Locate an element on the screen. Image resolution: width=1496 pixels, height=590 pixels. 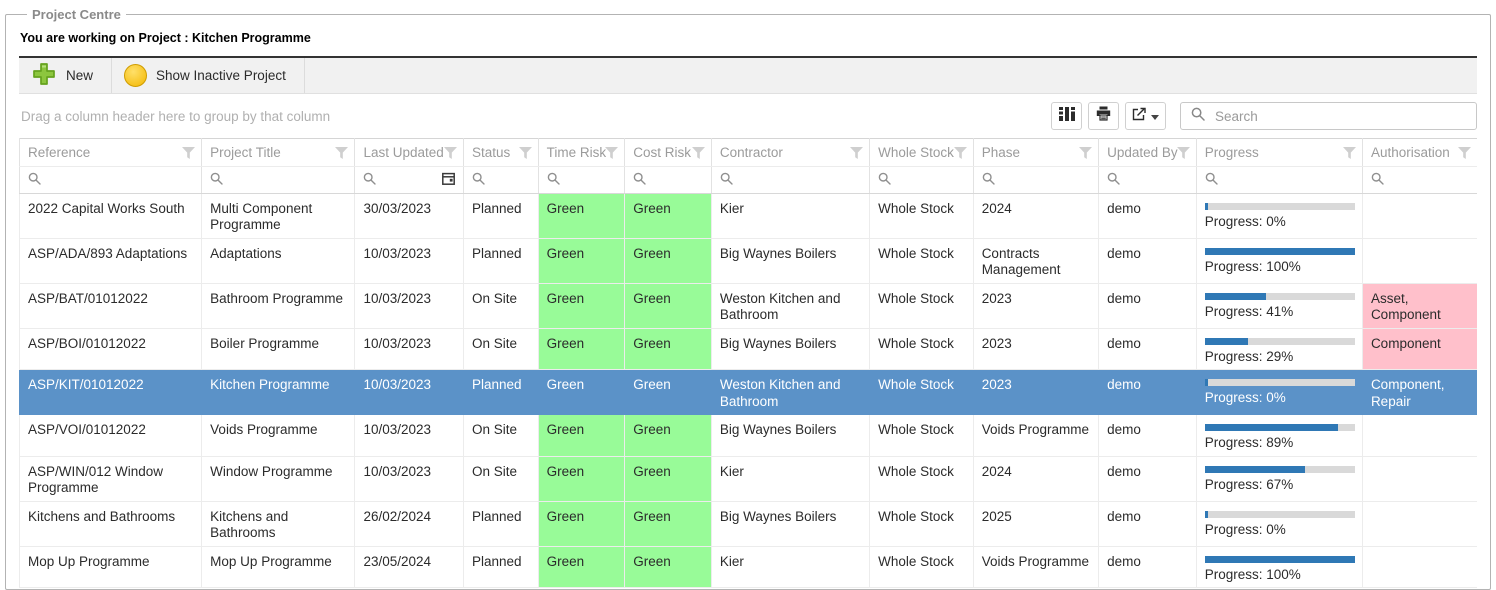
filter-cell-progress is located at coordinates (1279, 180).